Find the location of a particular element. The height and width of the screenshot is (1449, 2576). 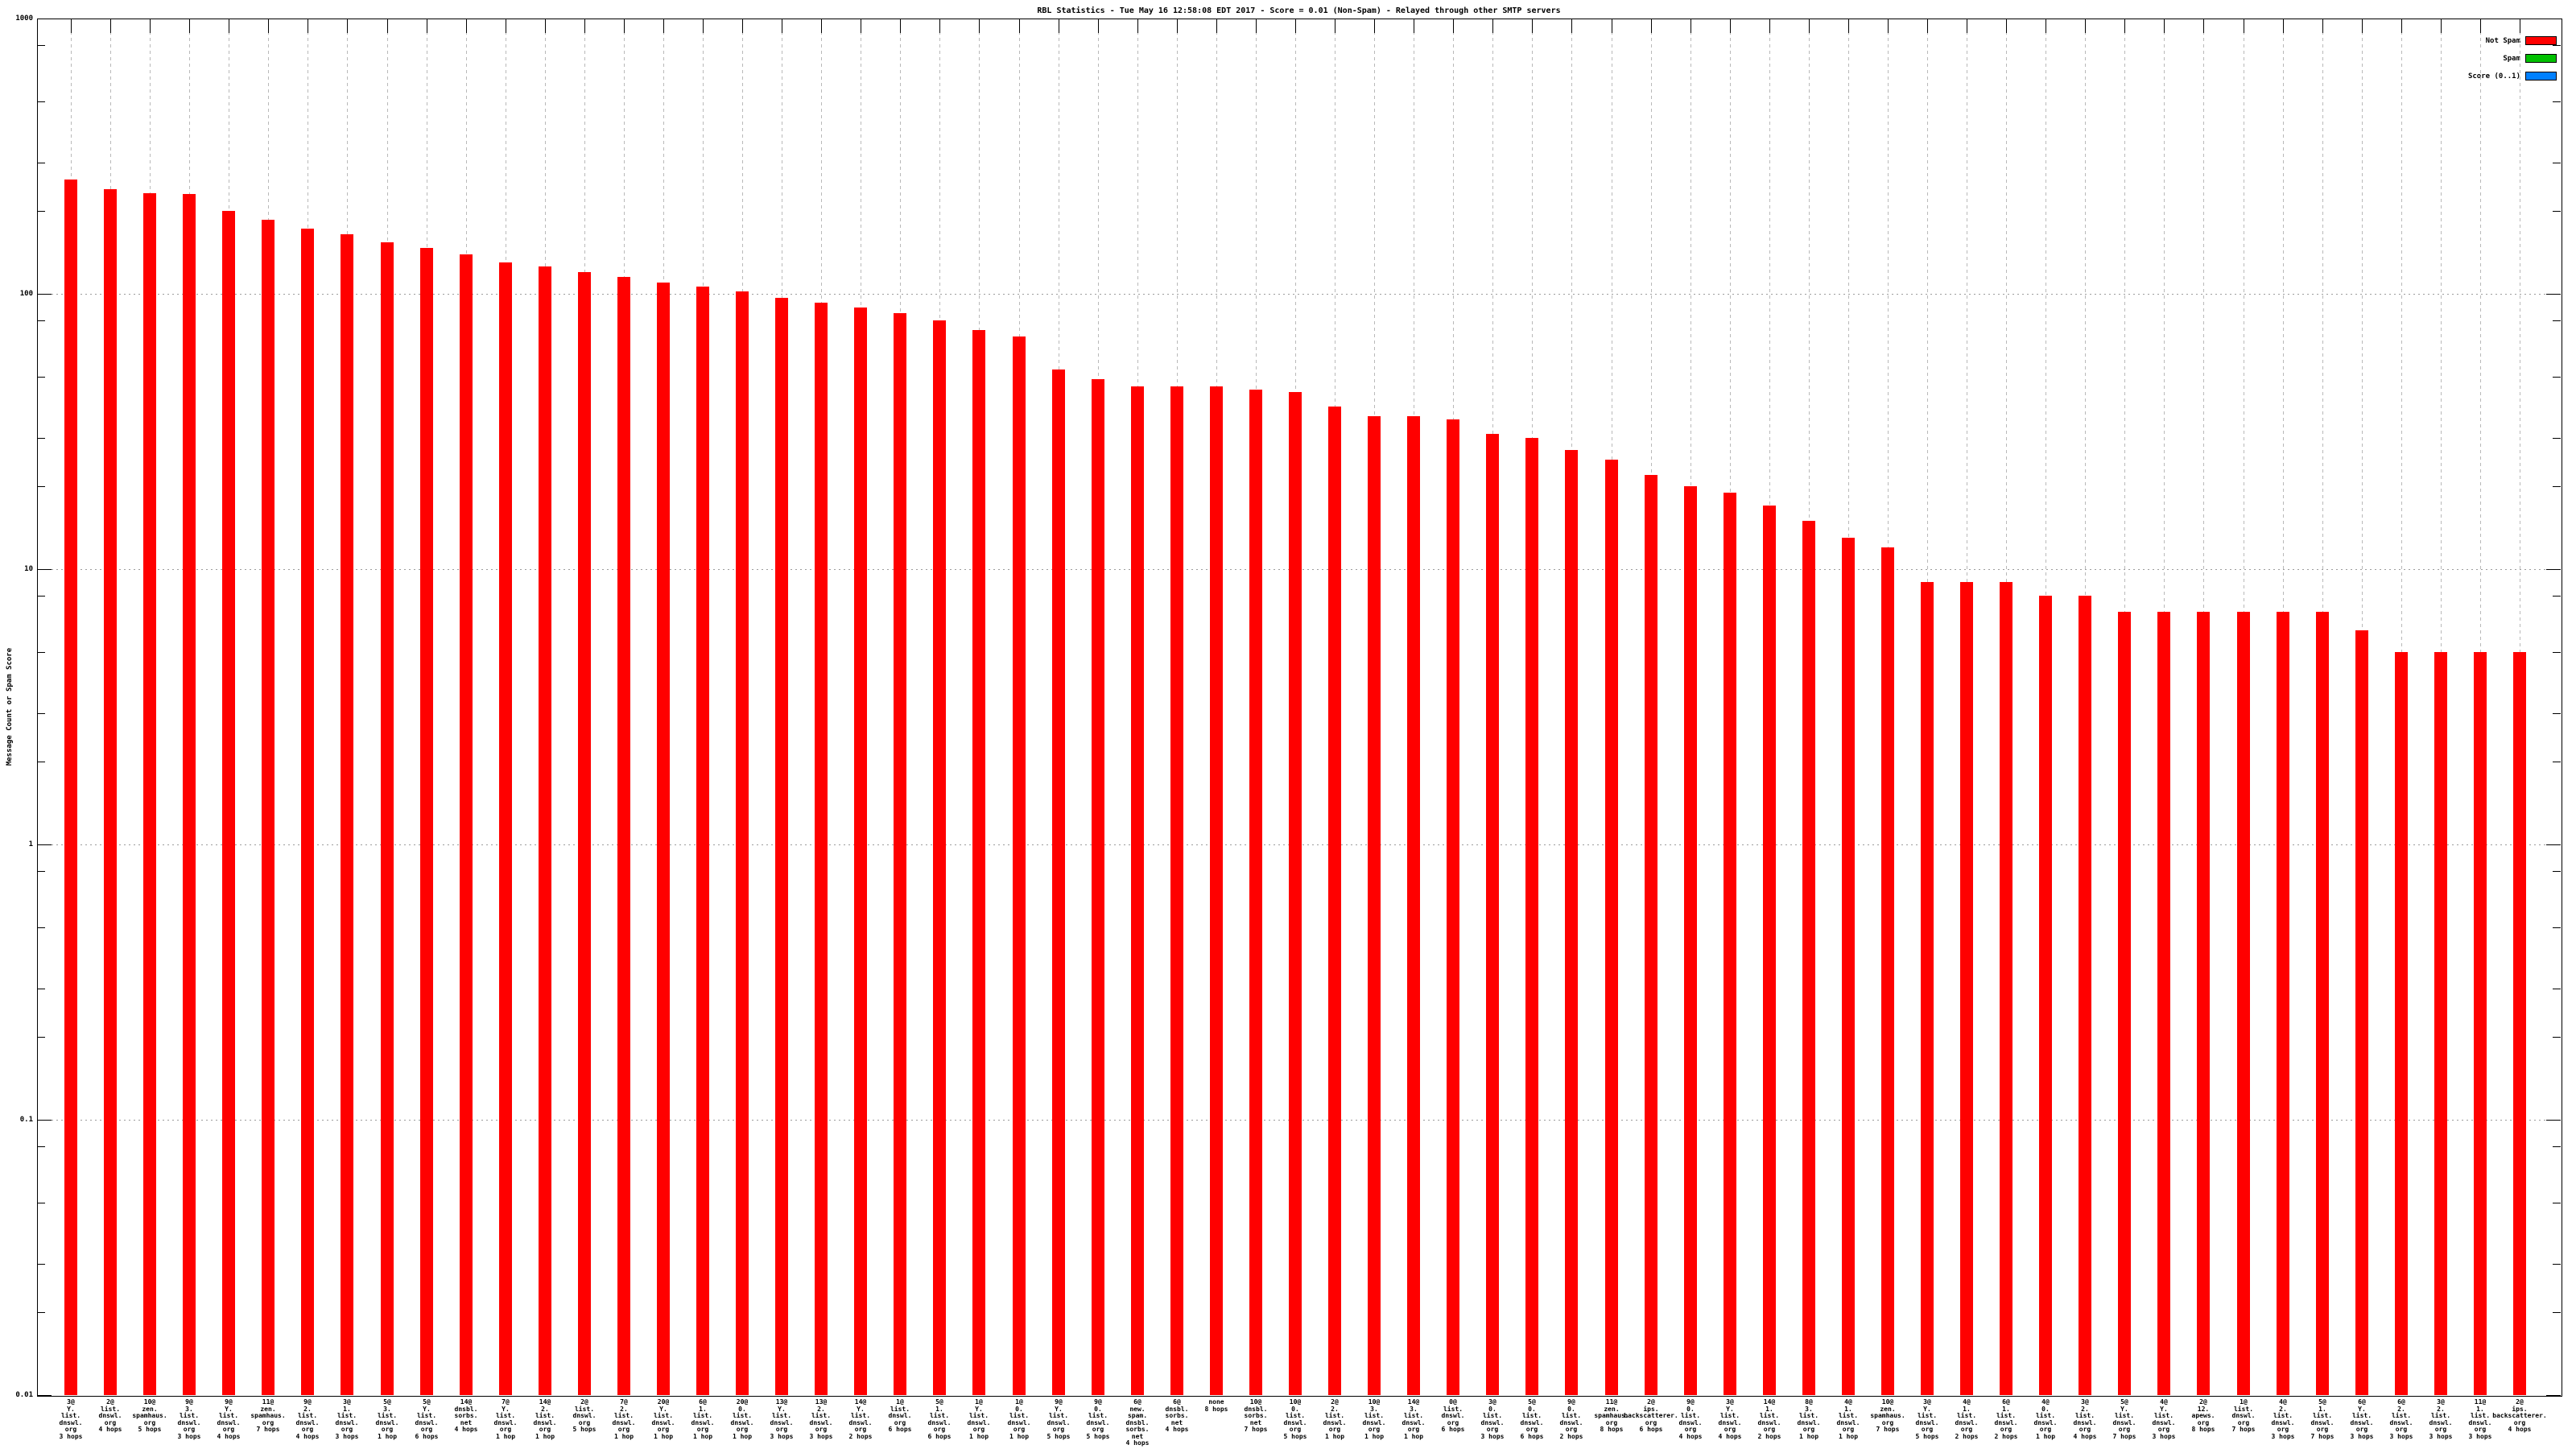

bar-label: 0@ list. dnswl. org 6 hops is located at coordinates (1453, 1416).